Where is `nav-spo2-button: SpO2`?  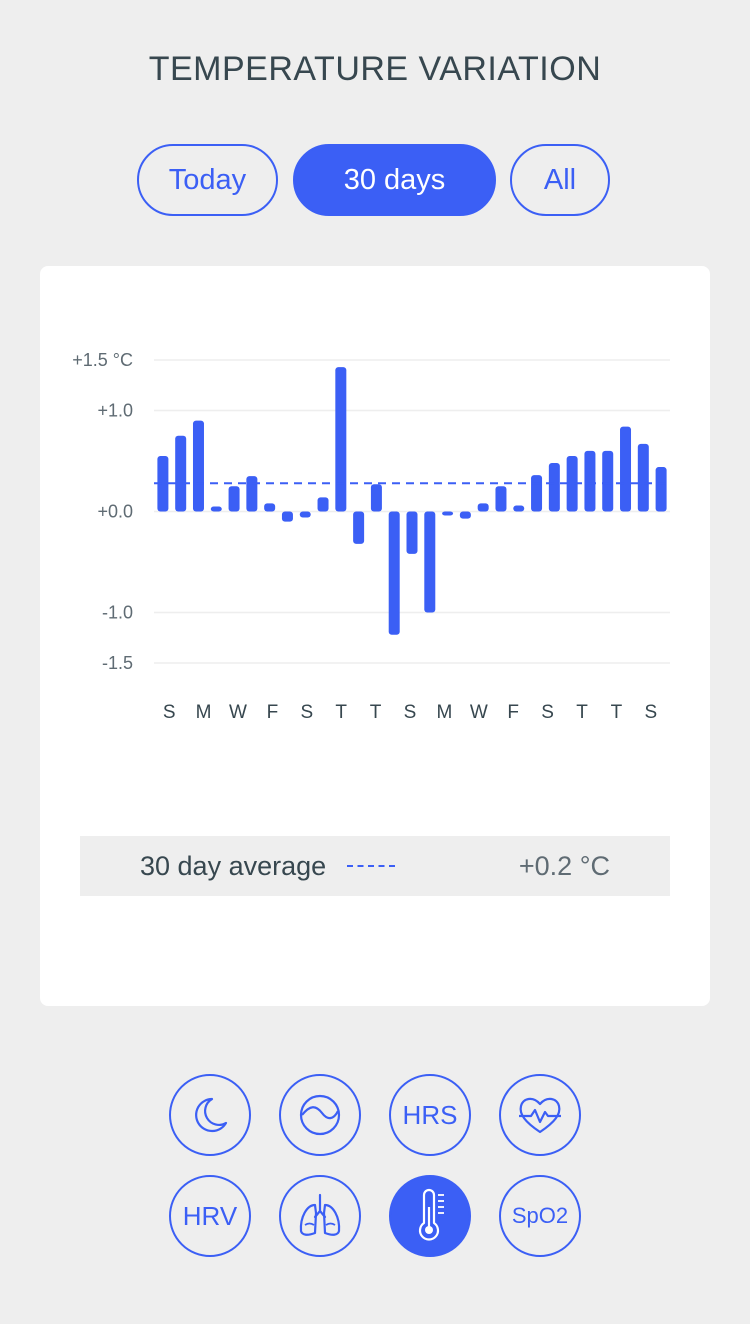 nav-spo2-button: SpO2 is located at coordinates (540, 1216).